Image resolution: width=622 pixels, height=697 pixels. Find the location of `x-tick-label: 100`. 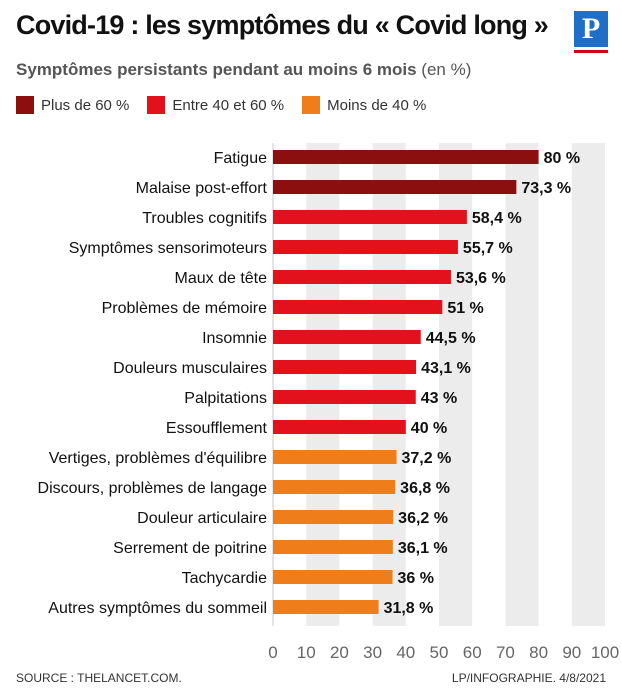

x-tick-label: 100 is located at coordinates (605, 652).